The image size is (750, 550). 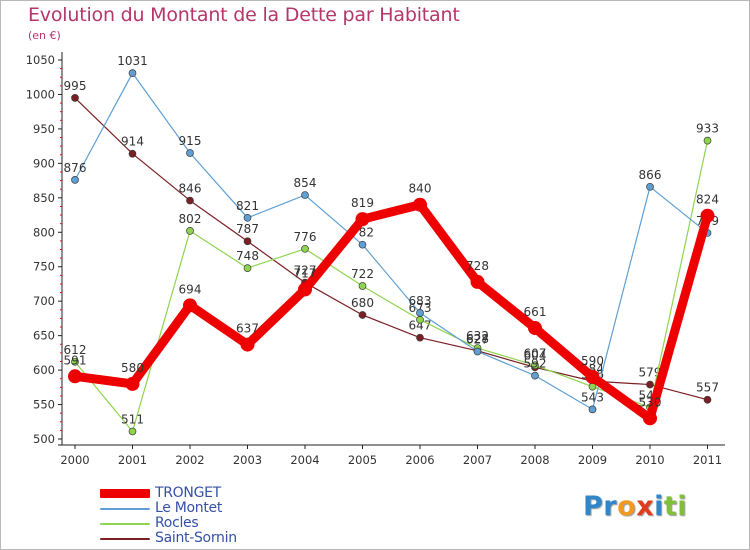 What do you see at coordinates (670, 506) in the screenshot?
I see `logo-letter: t` at bounding box center [670, 506].